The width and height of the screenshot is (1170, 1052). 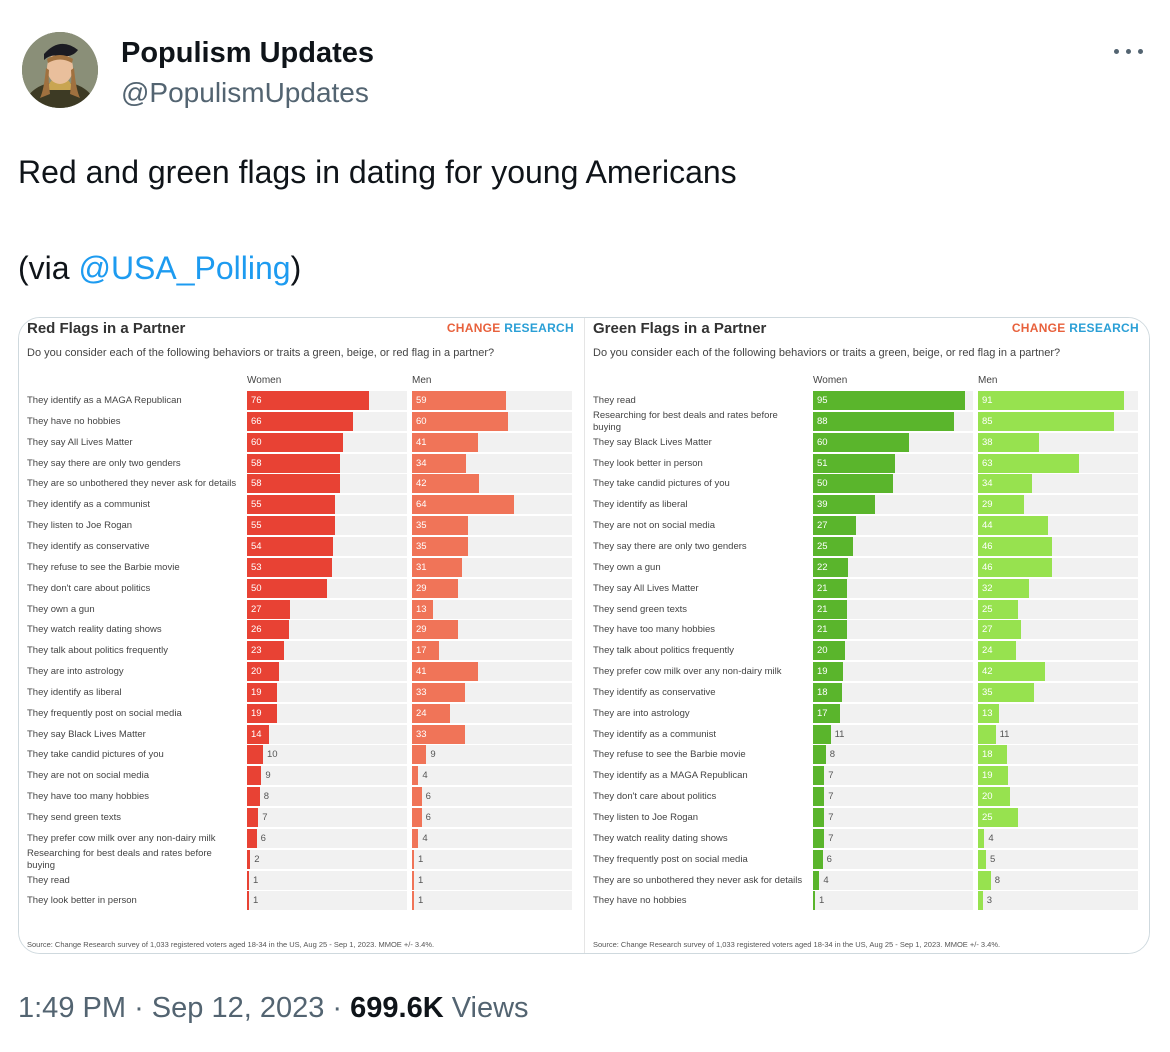 What do you see at coordinates (421, 609) in the screenshot?
I see `data-label: 13` at bounding box center [421, 609].